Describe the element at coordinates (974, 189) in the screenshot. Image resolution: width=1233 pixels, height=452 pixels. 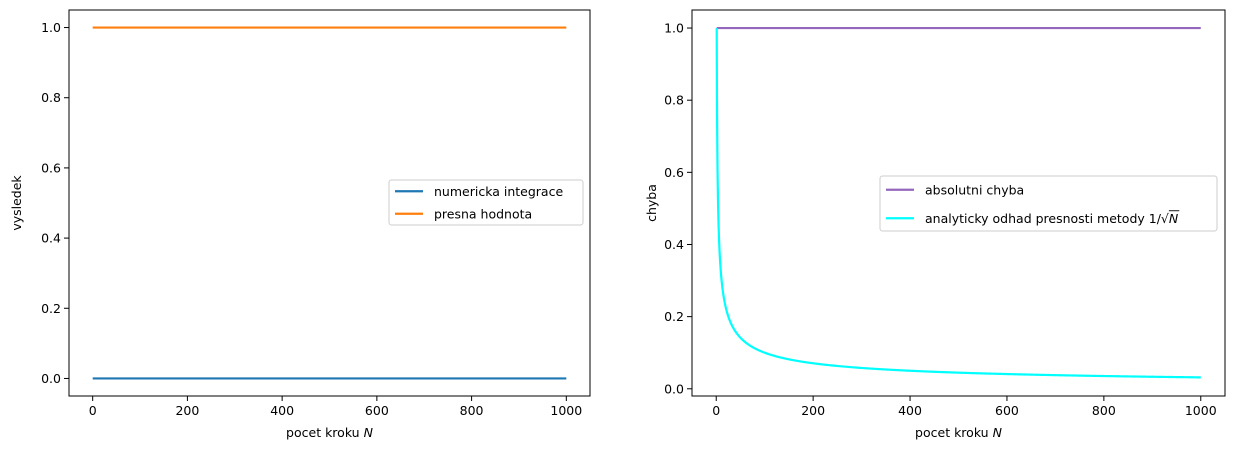
I see `legend-label: absolutni chyba` at that location.